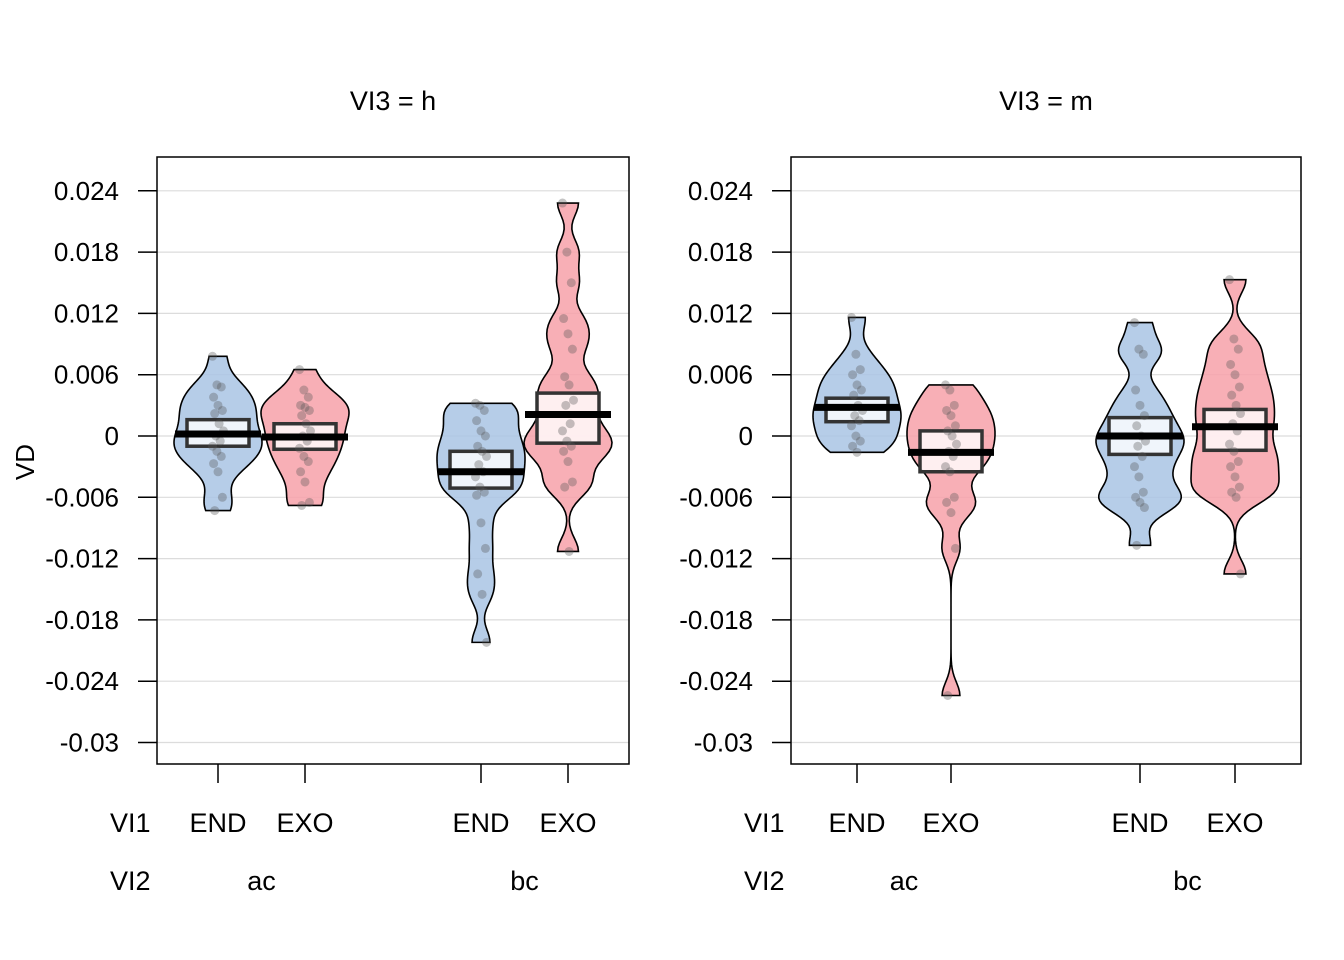  What do you see at coordinates (393, 101) in the screenshot?
I see `panel-title: VI3 = h` at bounding box center [393, 101].